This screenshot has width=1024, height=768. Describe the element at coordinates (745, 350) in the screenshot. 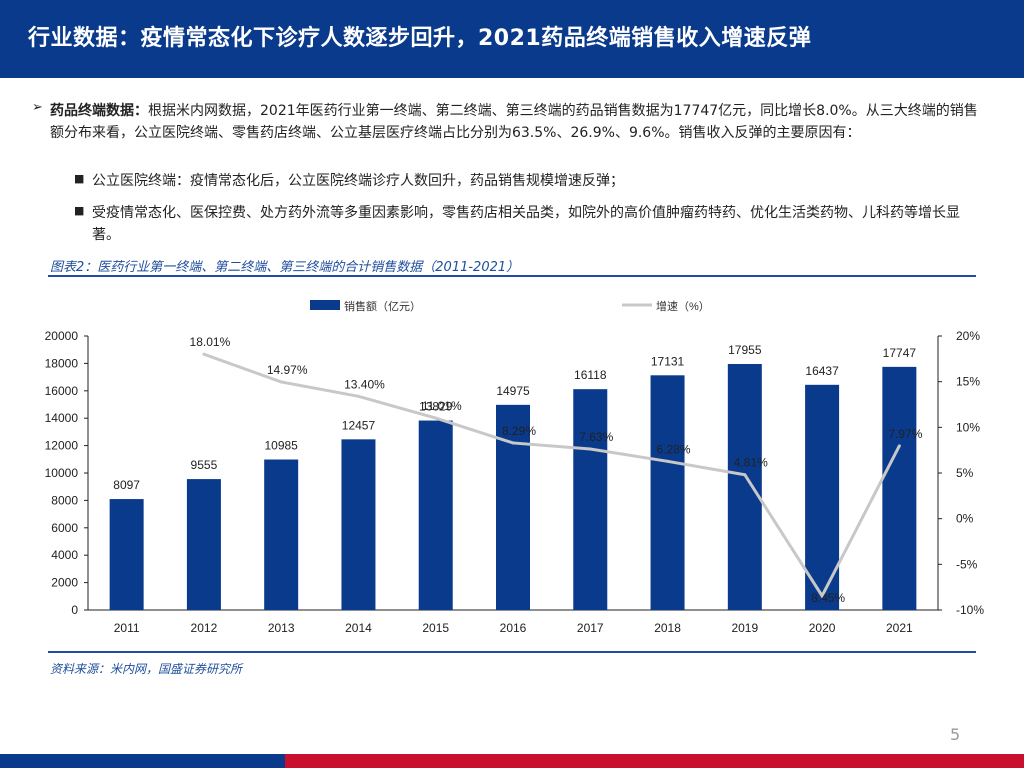

I see `bar-value-label: 17955` at that location.